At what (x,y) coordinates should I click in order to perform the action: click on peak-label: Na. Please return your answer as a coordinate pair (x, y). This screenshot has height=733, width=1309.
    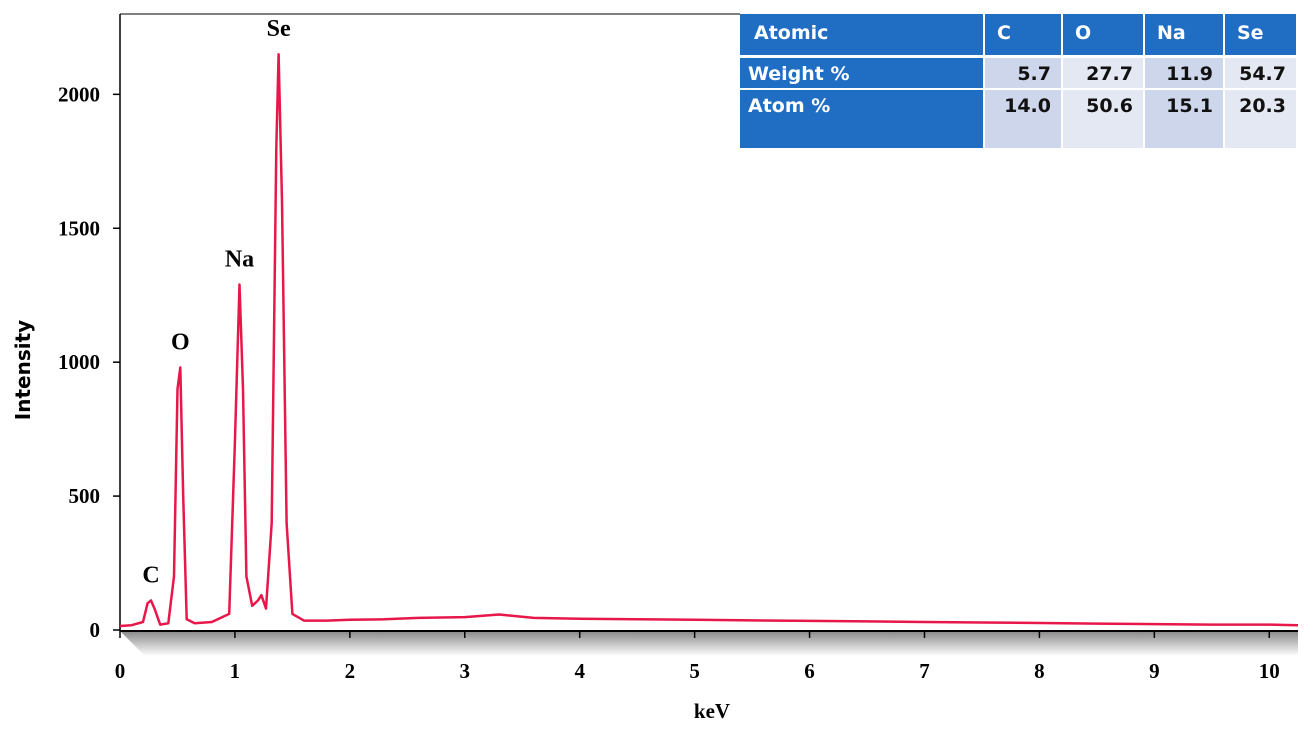
    Looking at the image, I should click on (239, 260).